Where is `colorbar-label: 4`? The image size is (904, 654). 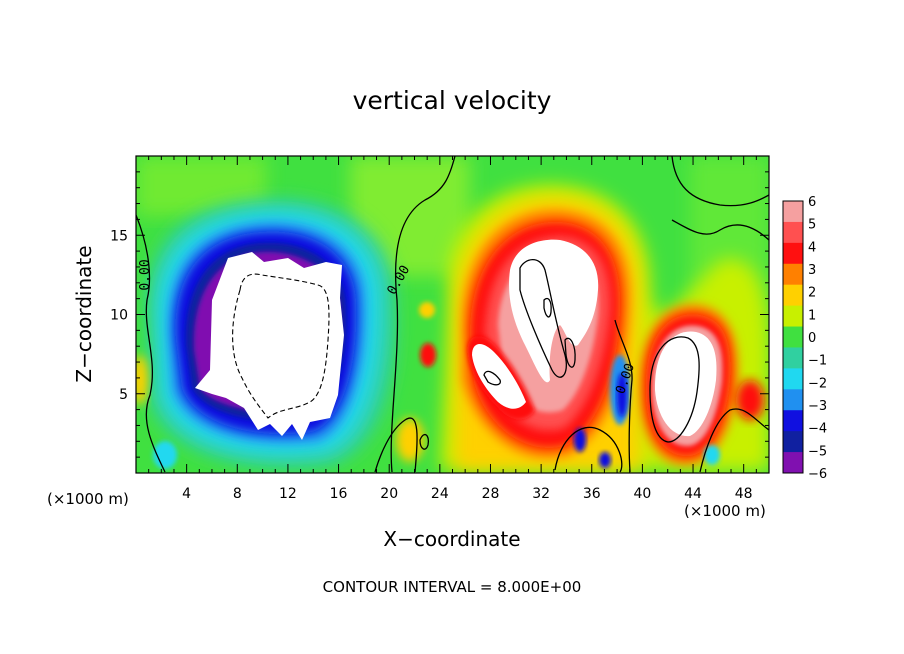 colorbar-label: 4 is located at coordinates (812, 247).